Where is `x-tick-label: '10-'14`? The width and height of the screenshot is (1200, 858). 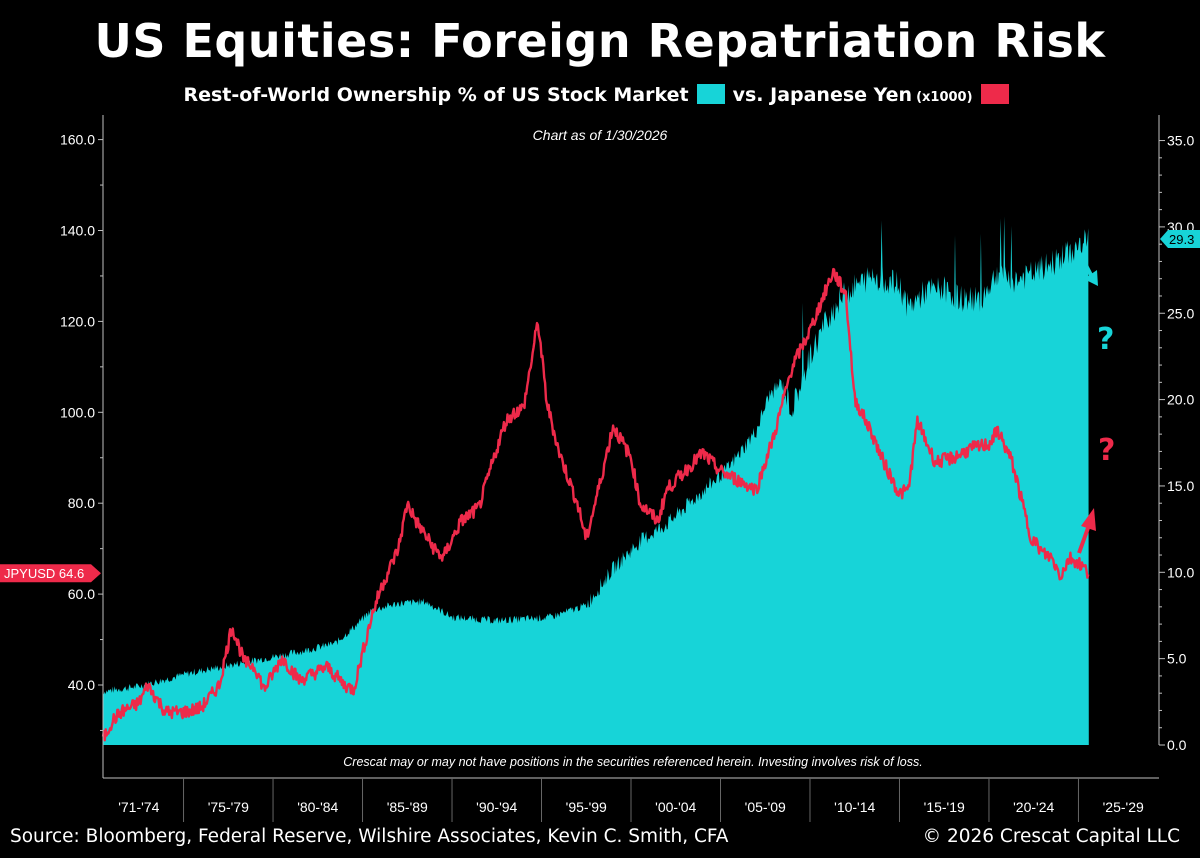
x-tick-label: '10-'14 is located at coordinates (854, 807).